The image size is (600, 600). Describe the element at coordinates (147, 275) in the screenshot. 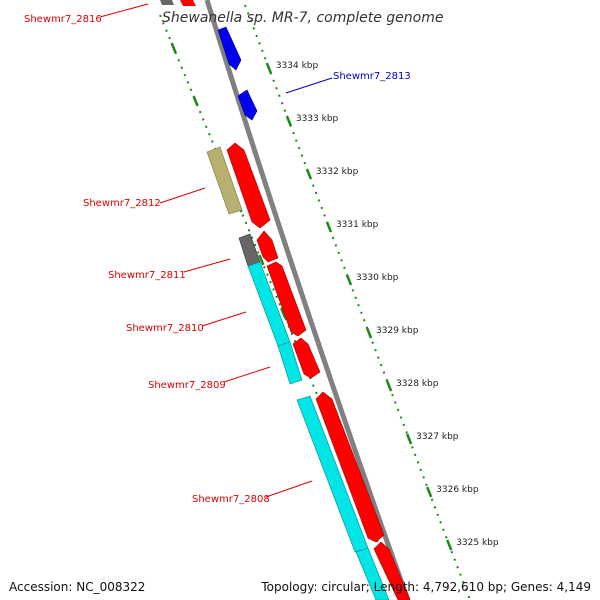

I see `gene-label-2811: Shewmr7_2811` at that location.